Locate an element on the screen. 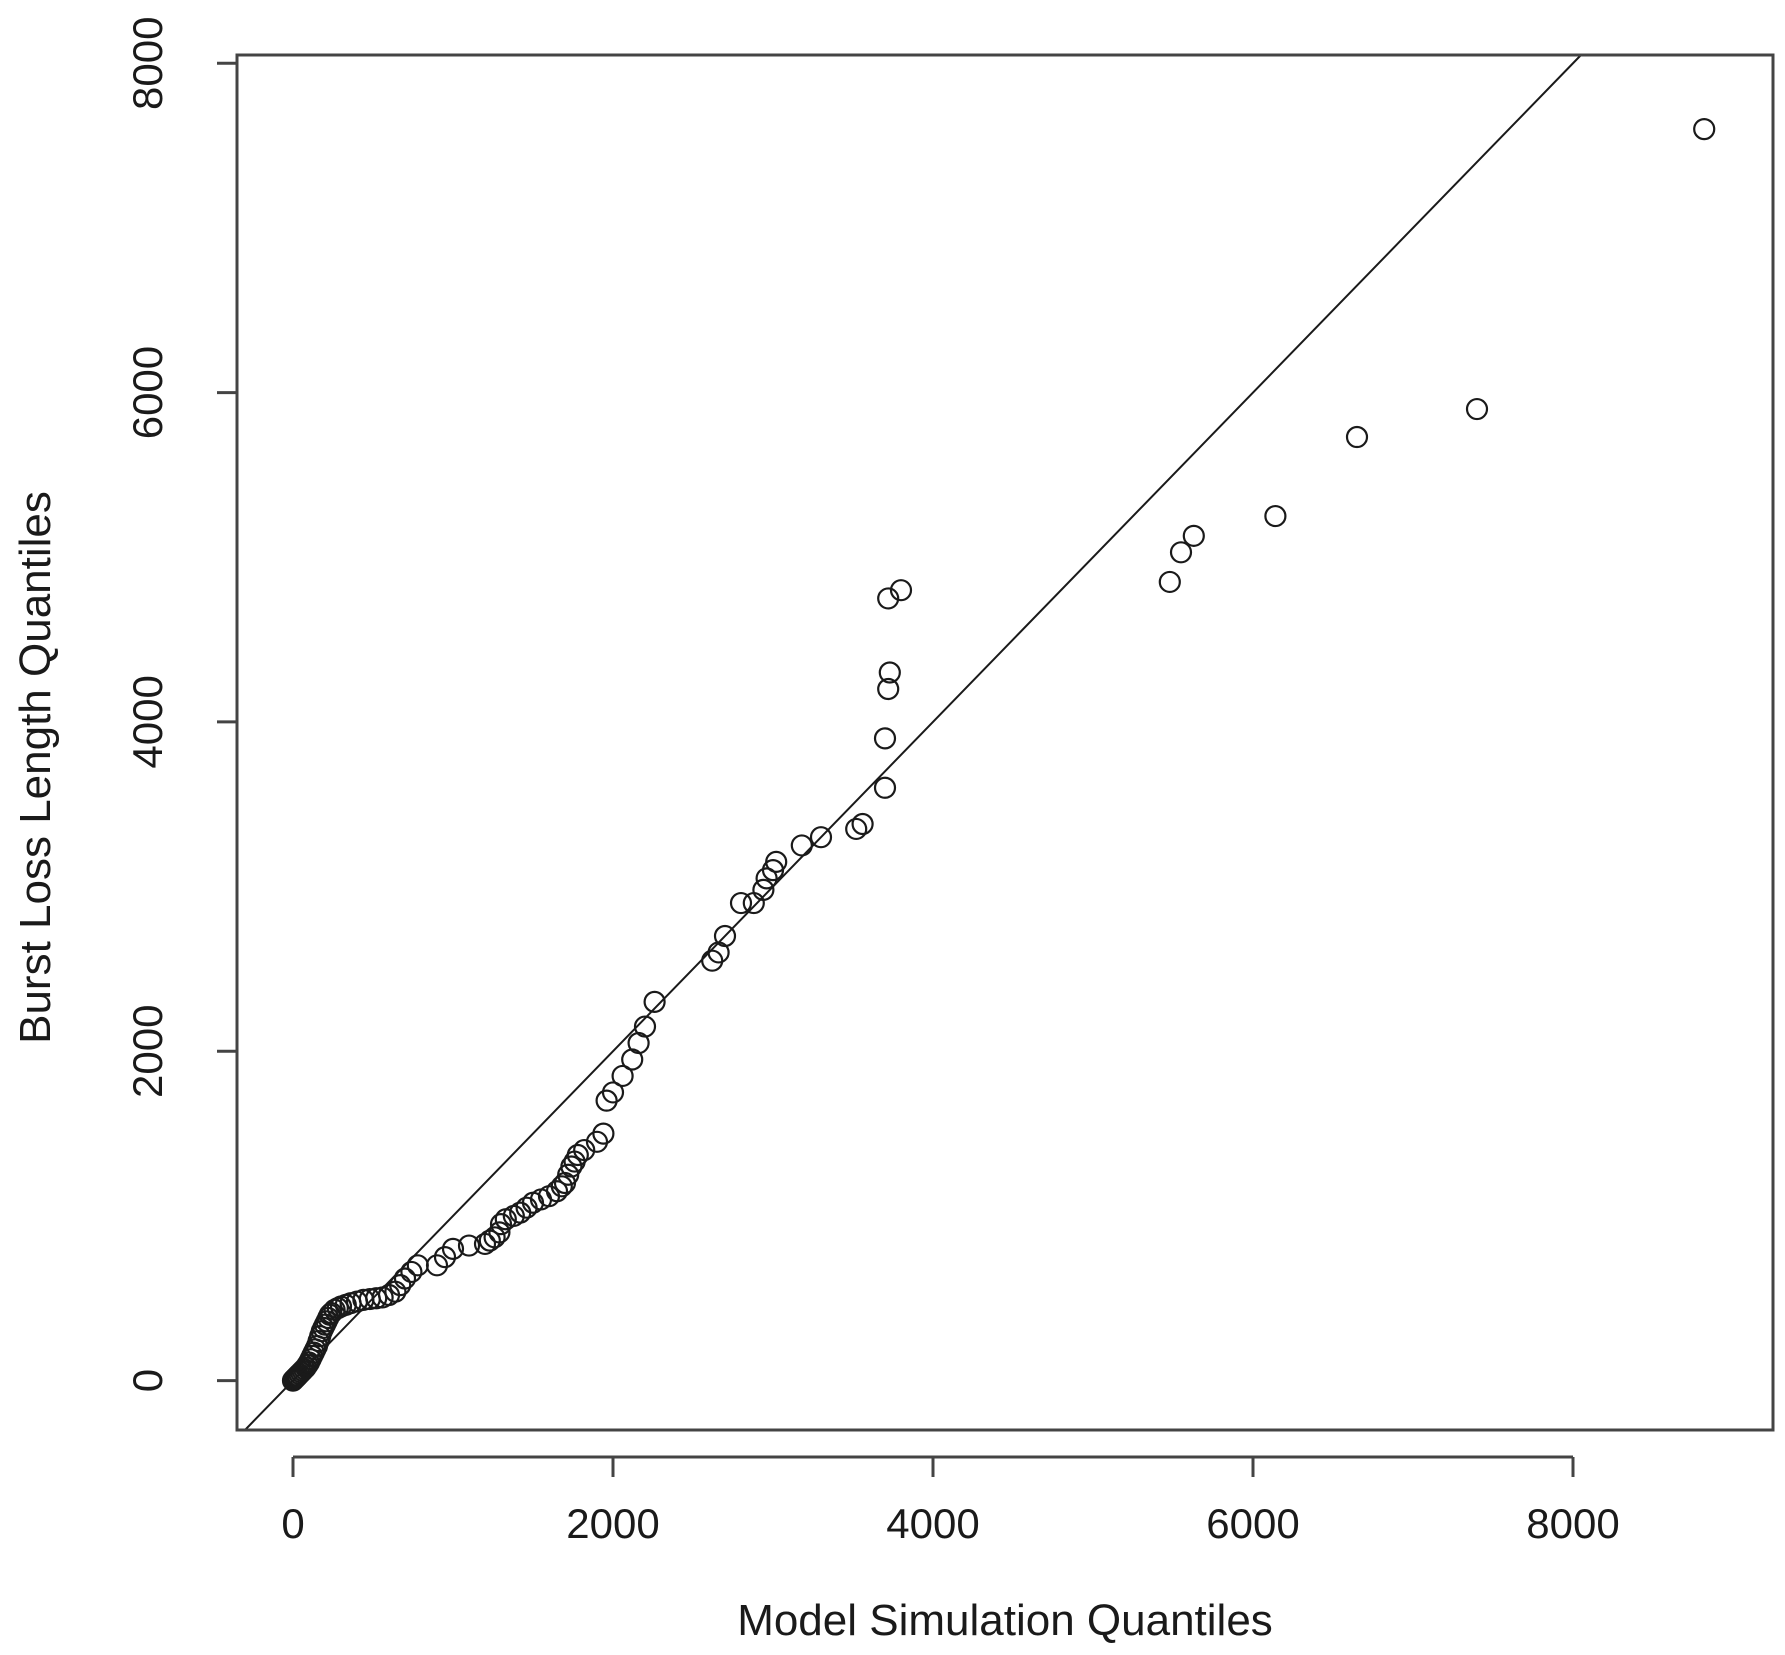 The width and height of the screenshot is (1785, 1655). x-tick-label: 8000 is located at coordinates (1572, 1523).